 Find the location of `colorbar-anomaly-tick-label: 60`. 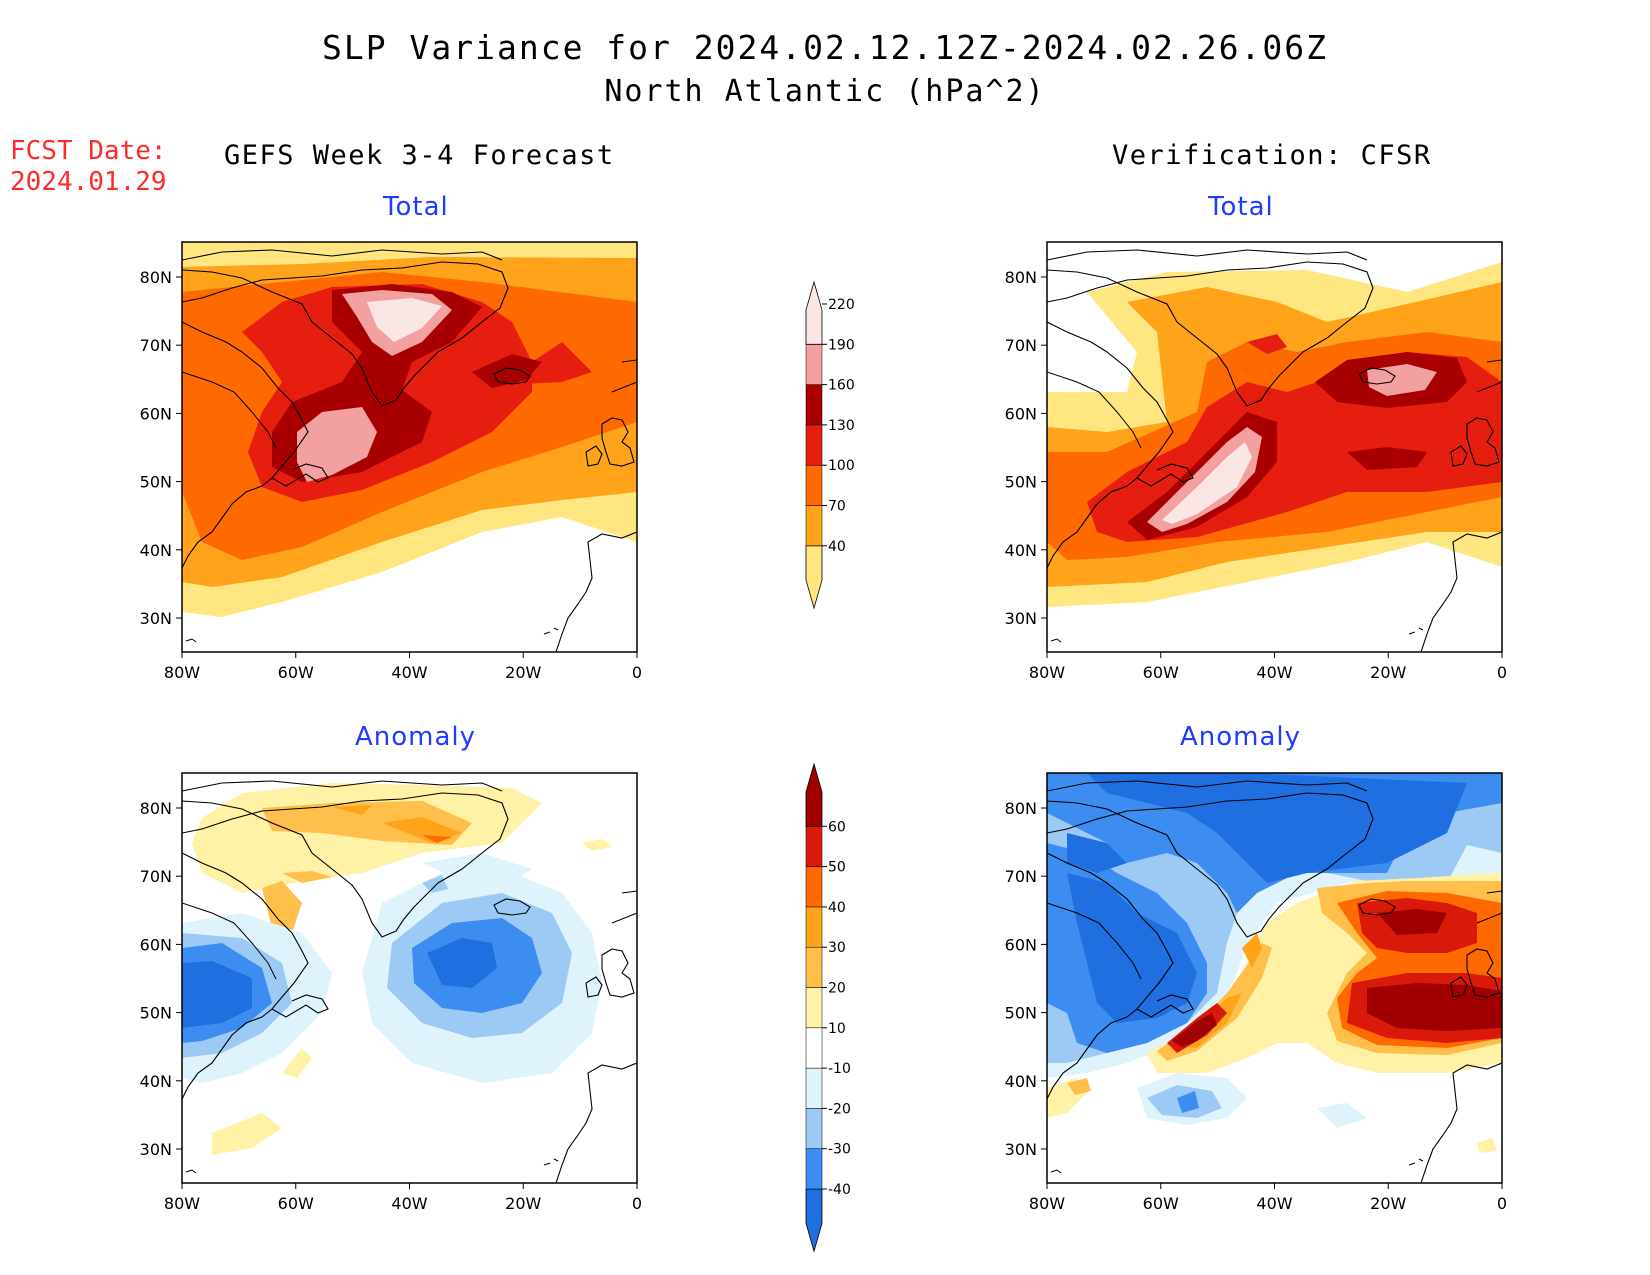

colorbar-anomaly-tick-label: 60 is located at coordinates (837, 827).